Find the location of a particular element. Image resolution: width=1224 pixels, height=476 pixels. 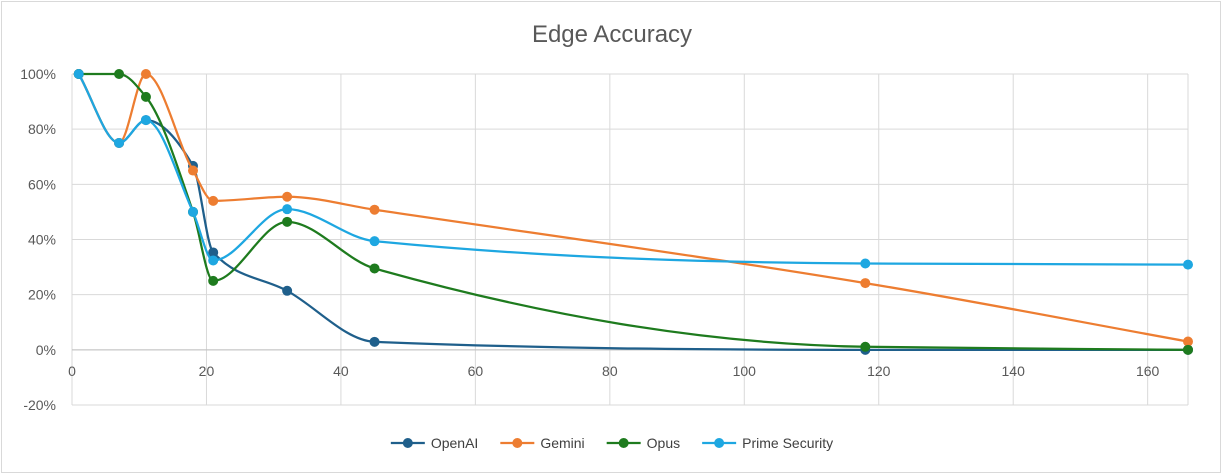

chart-title: Edge Accuracy is located at coordinates (612, 34).